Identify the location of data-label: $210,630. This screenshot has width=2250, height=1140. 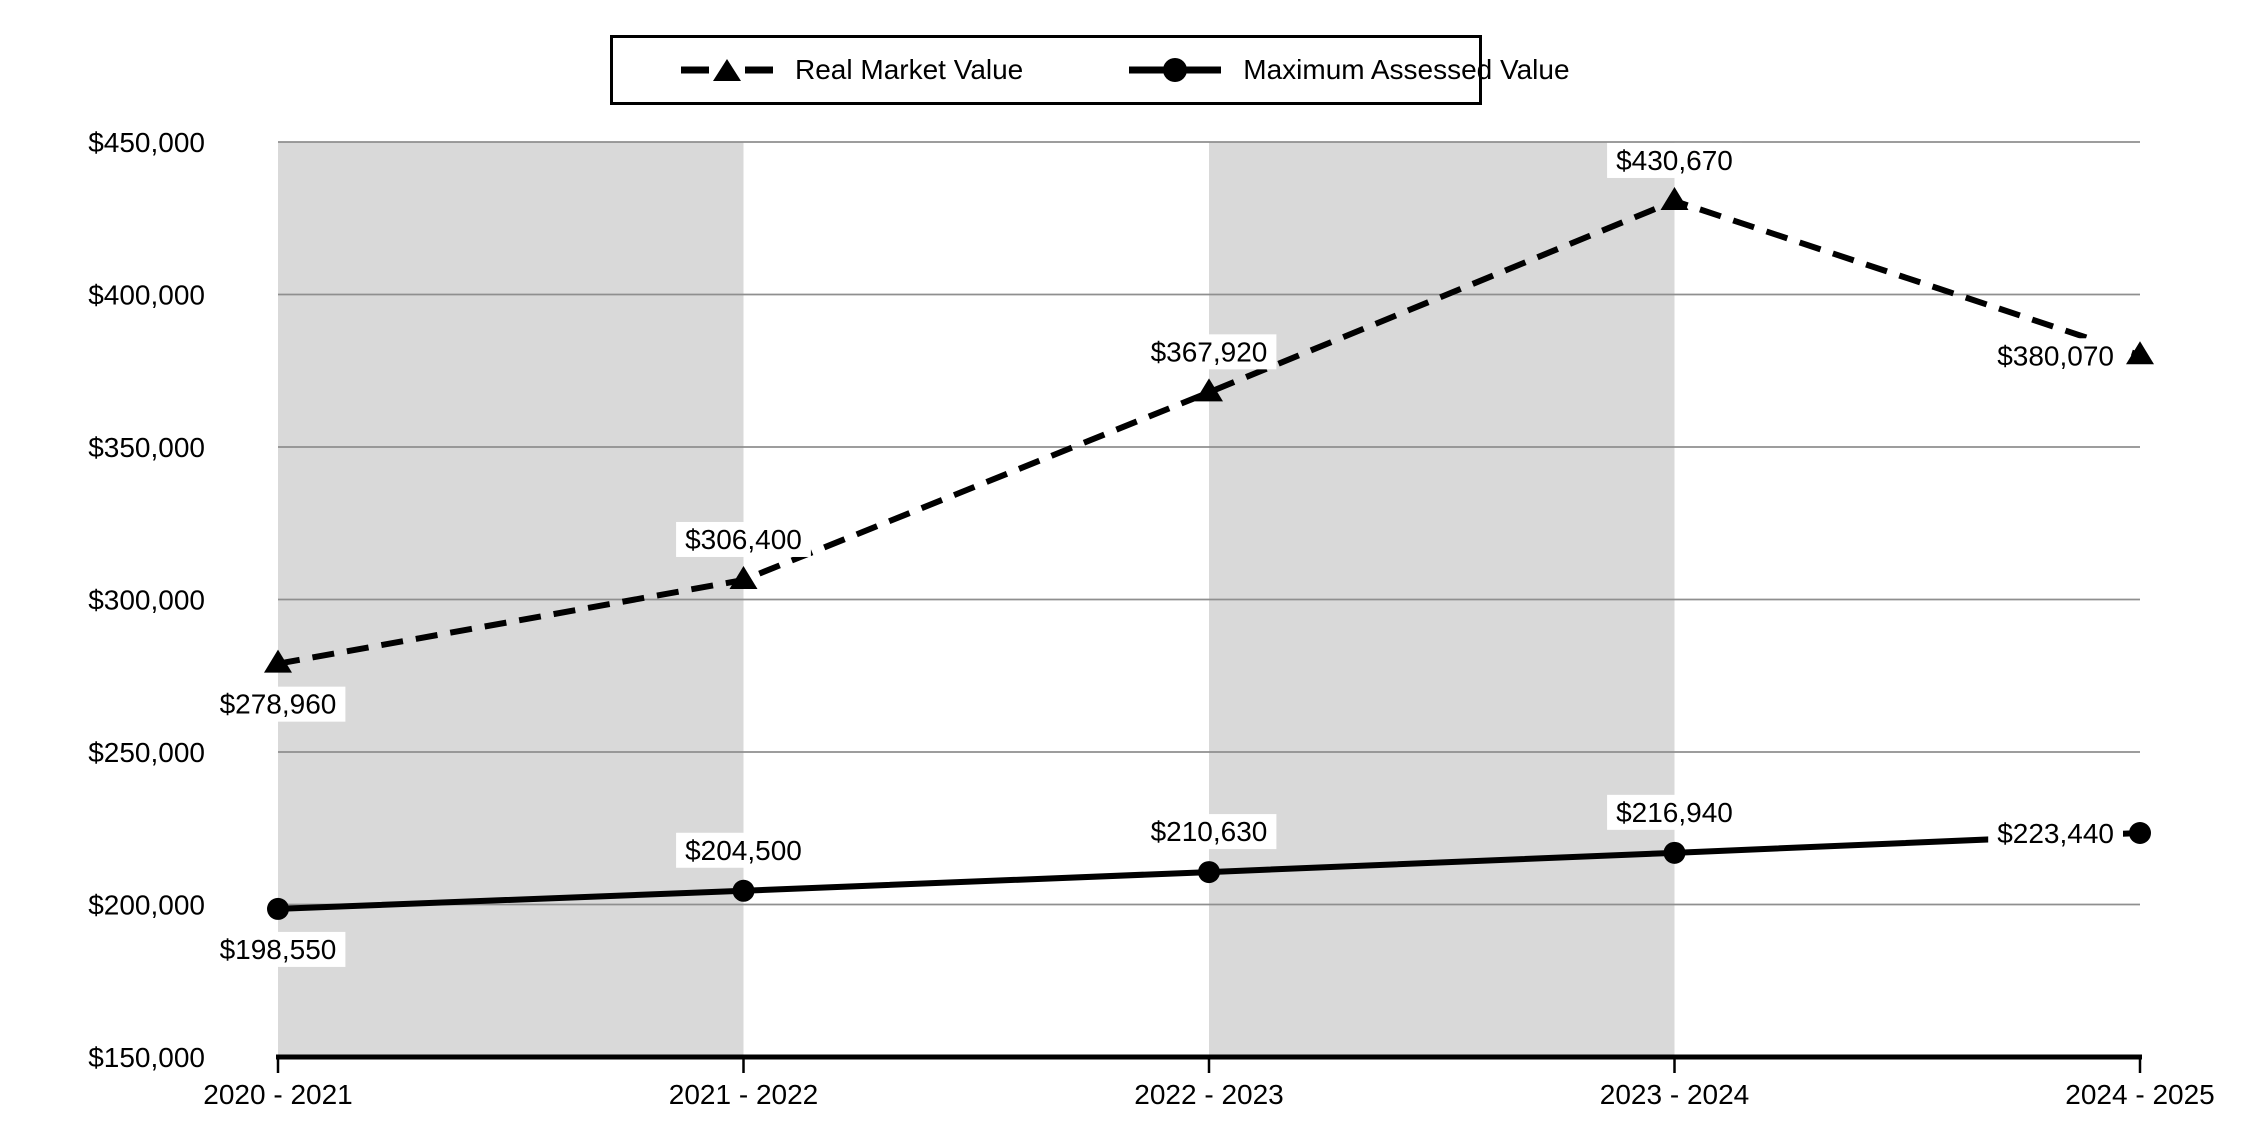
(1209, 831).